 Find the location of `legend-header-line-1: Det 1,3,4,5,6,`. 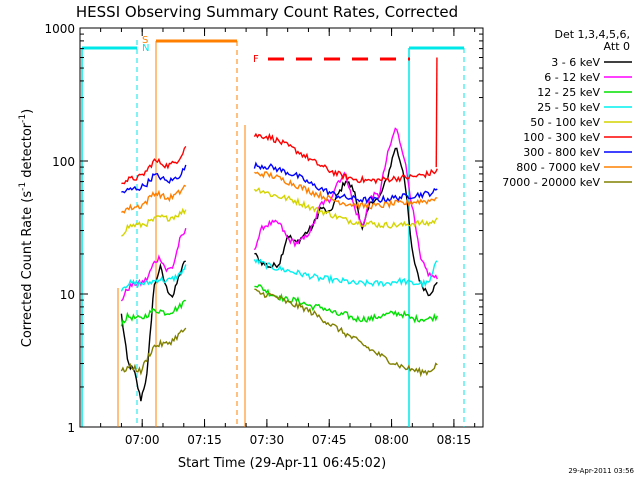

legend-header-line-1: Det 1,3,4,5,6, is located at coordinates (592, 34).